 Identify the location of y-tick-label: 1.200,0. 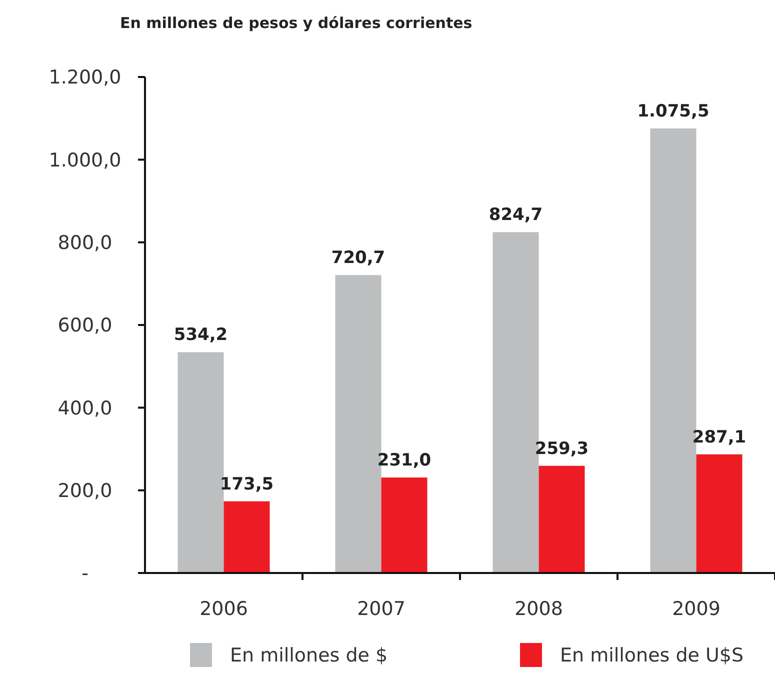
(85, 77).